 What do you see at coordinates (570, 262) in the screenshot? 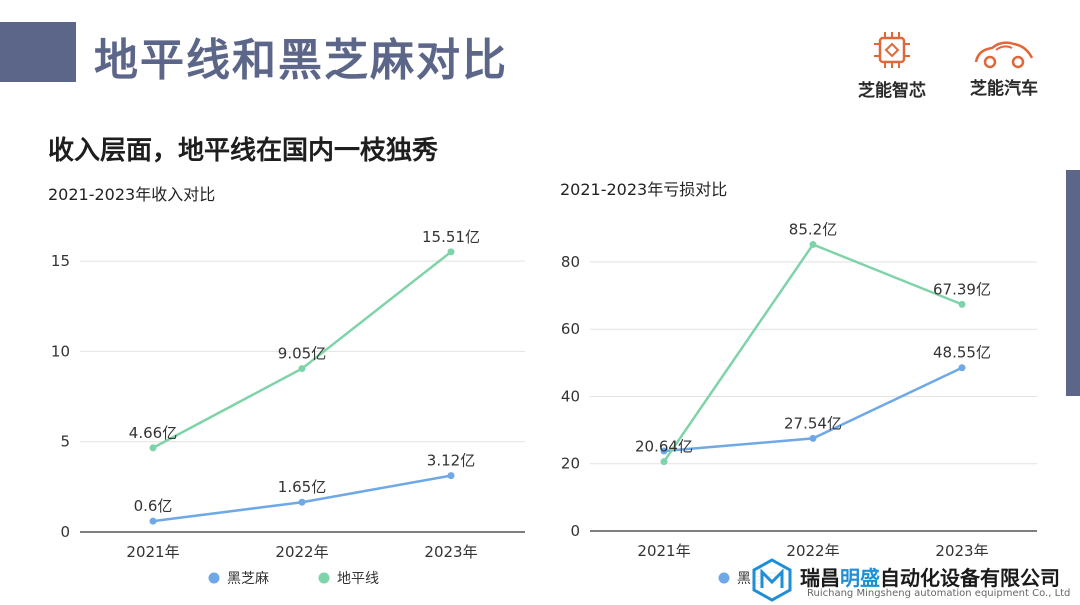
I see `y-tick-label: 80` at bounding box center [570, 262].